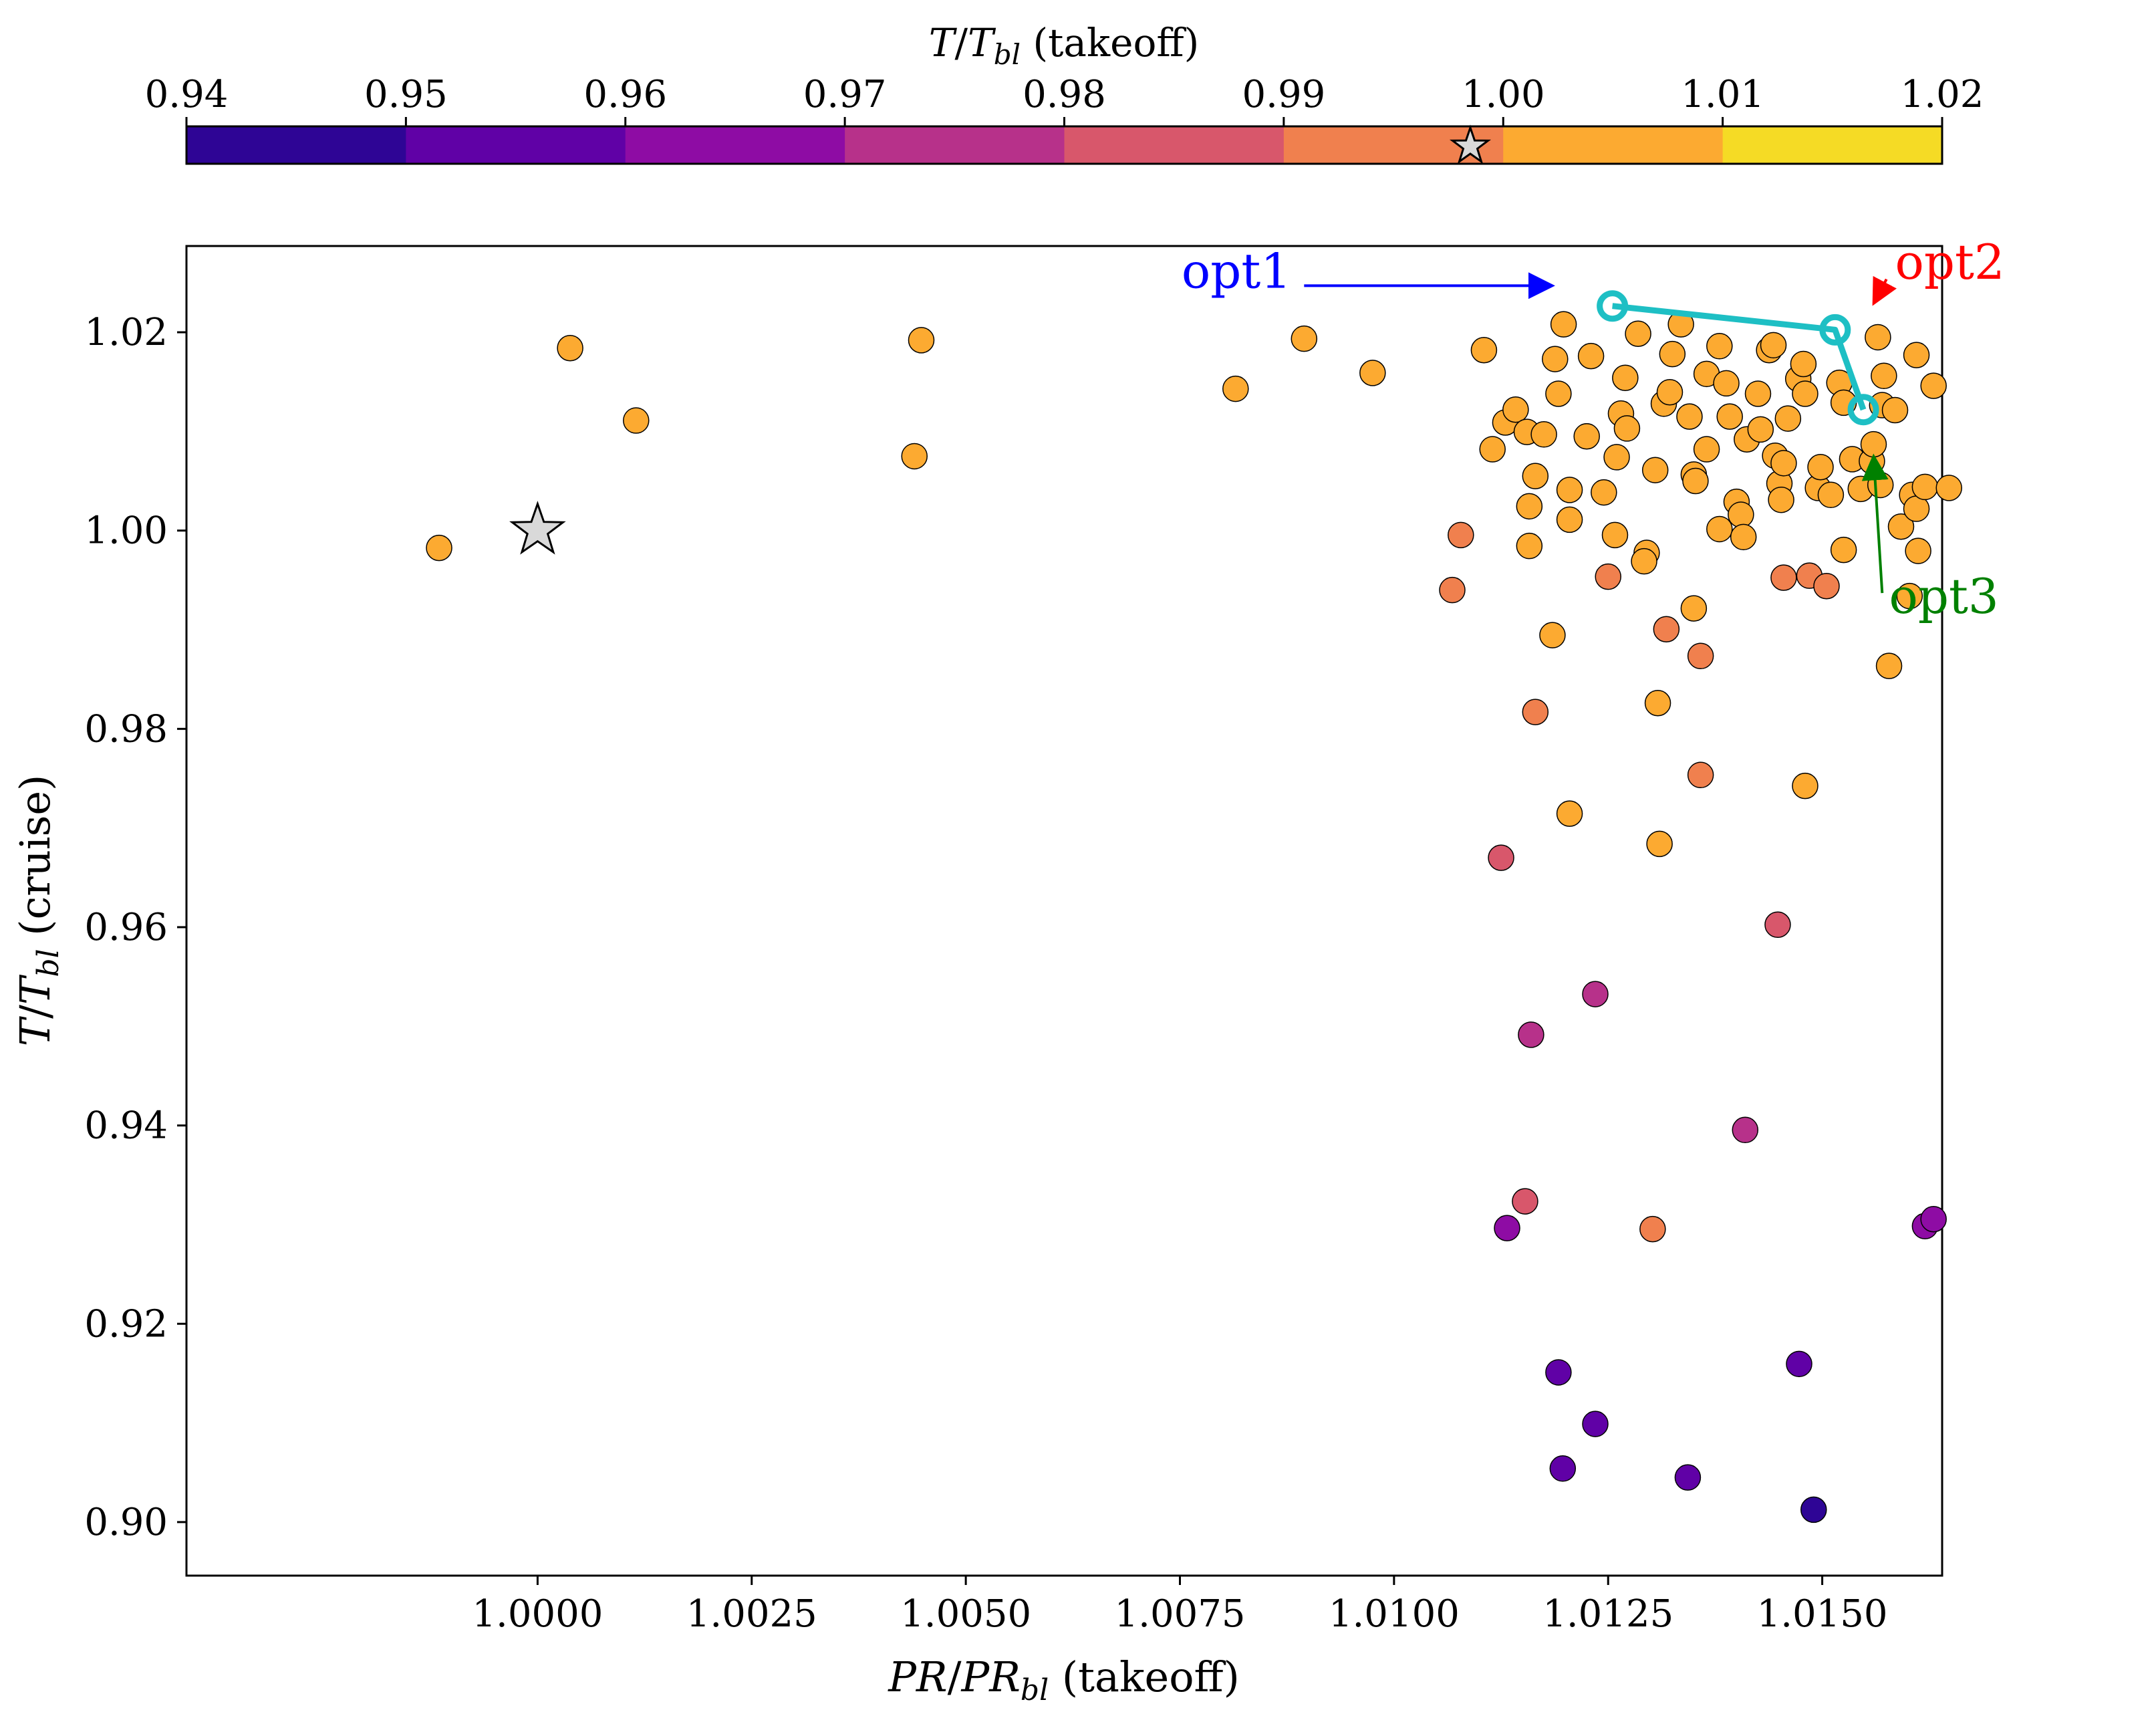 The height and width of the screenshot is (1714, 2156). I want to click on annotation-label-opt1: opt1, so click(1236, 271).